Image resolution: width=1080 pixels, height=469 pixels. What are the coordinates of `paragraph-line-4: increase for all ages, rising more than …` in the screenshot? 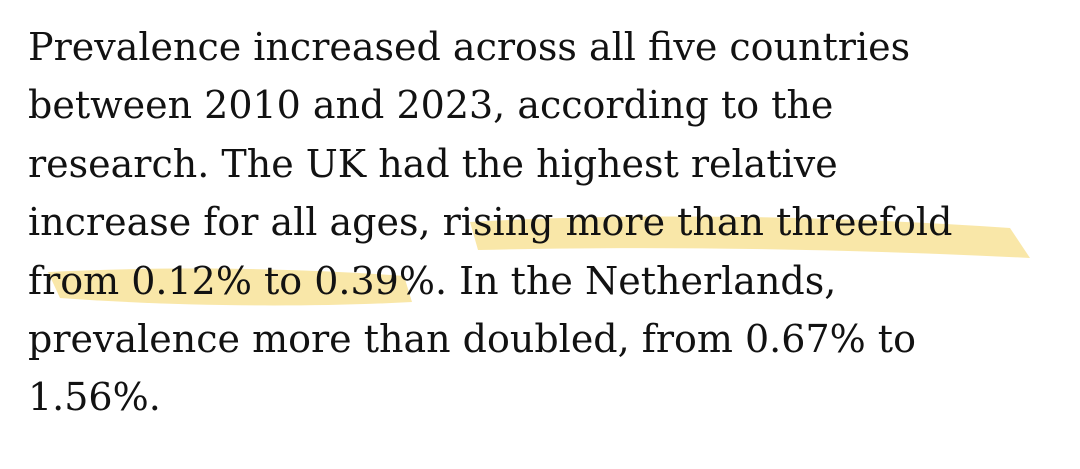 It's located at (490, 222).